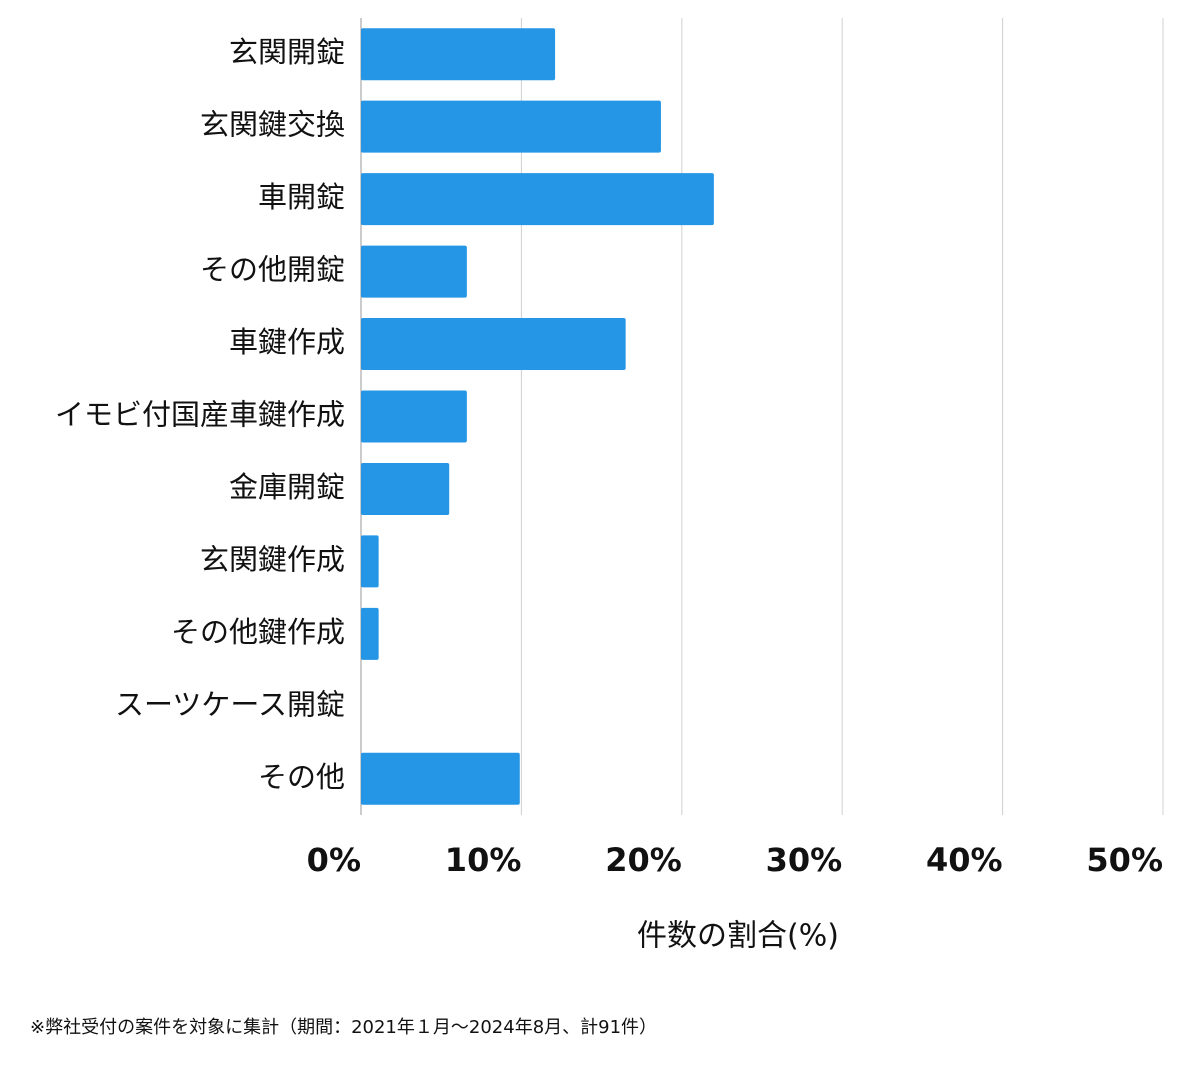  Describe the element at coordinates (272, 559) in the screenshot. I see `y-tick-label: 玄関鍵作成` at that location.